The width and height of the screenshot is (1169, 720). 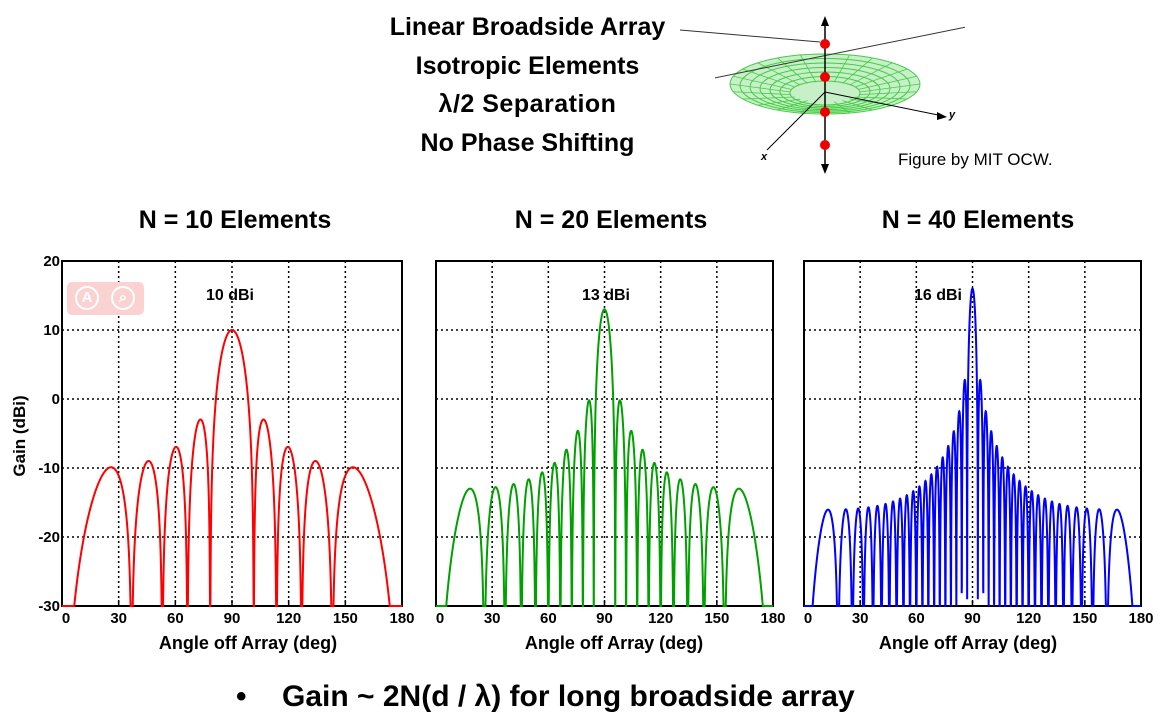 What do you see at coordinates (764, 157) in the screenshot?
I see `x-axis-label: x` at bounding box center [764, 157].